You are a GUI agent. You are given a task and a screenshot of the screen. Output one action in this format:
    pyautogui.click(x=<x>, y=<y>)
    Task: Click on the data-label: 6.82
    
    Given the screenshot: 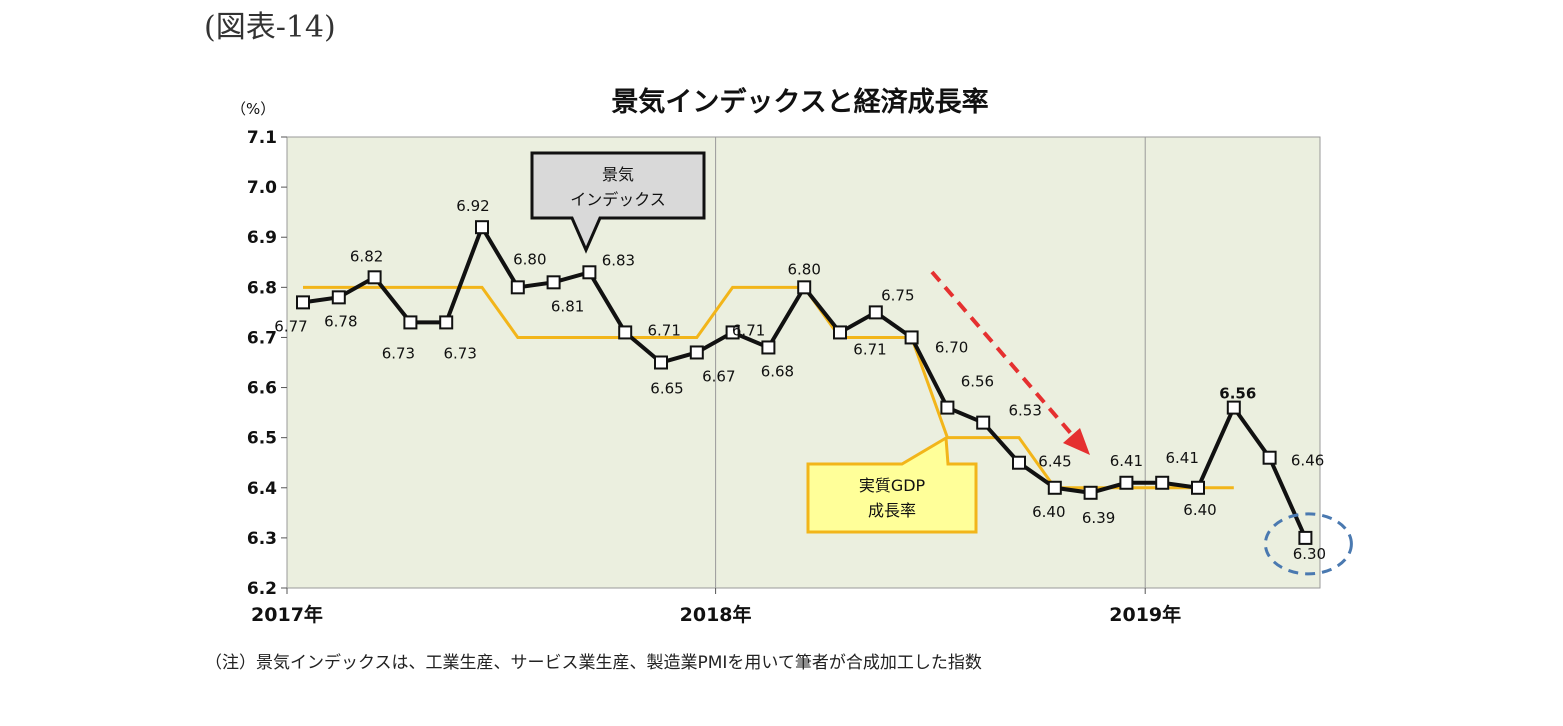 What is the action you would take?
    pyautogui.click(x=366, y=256)
    